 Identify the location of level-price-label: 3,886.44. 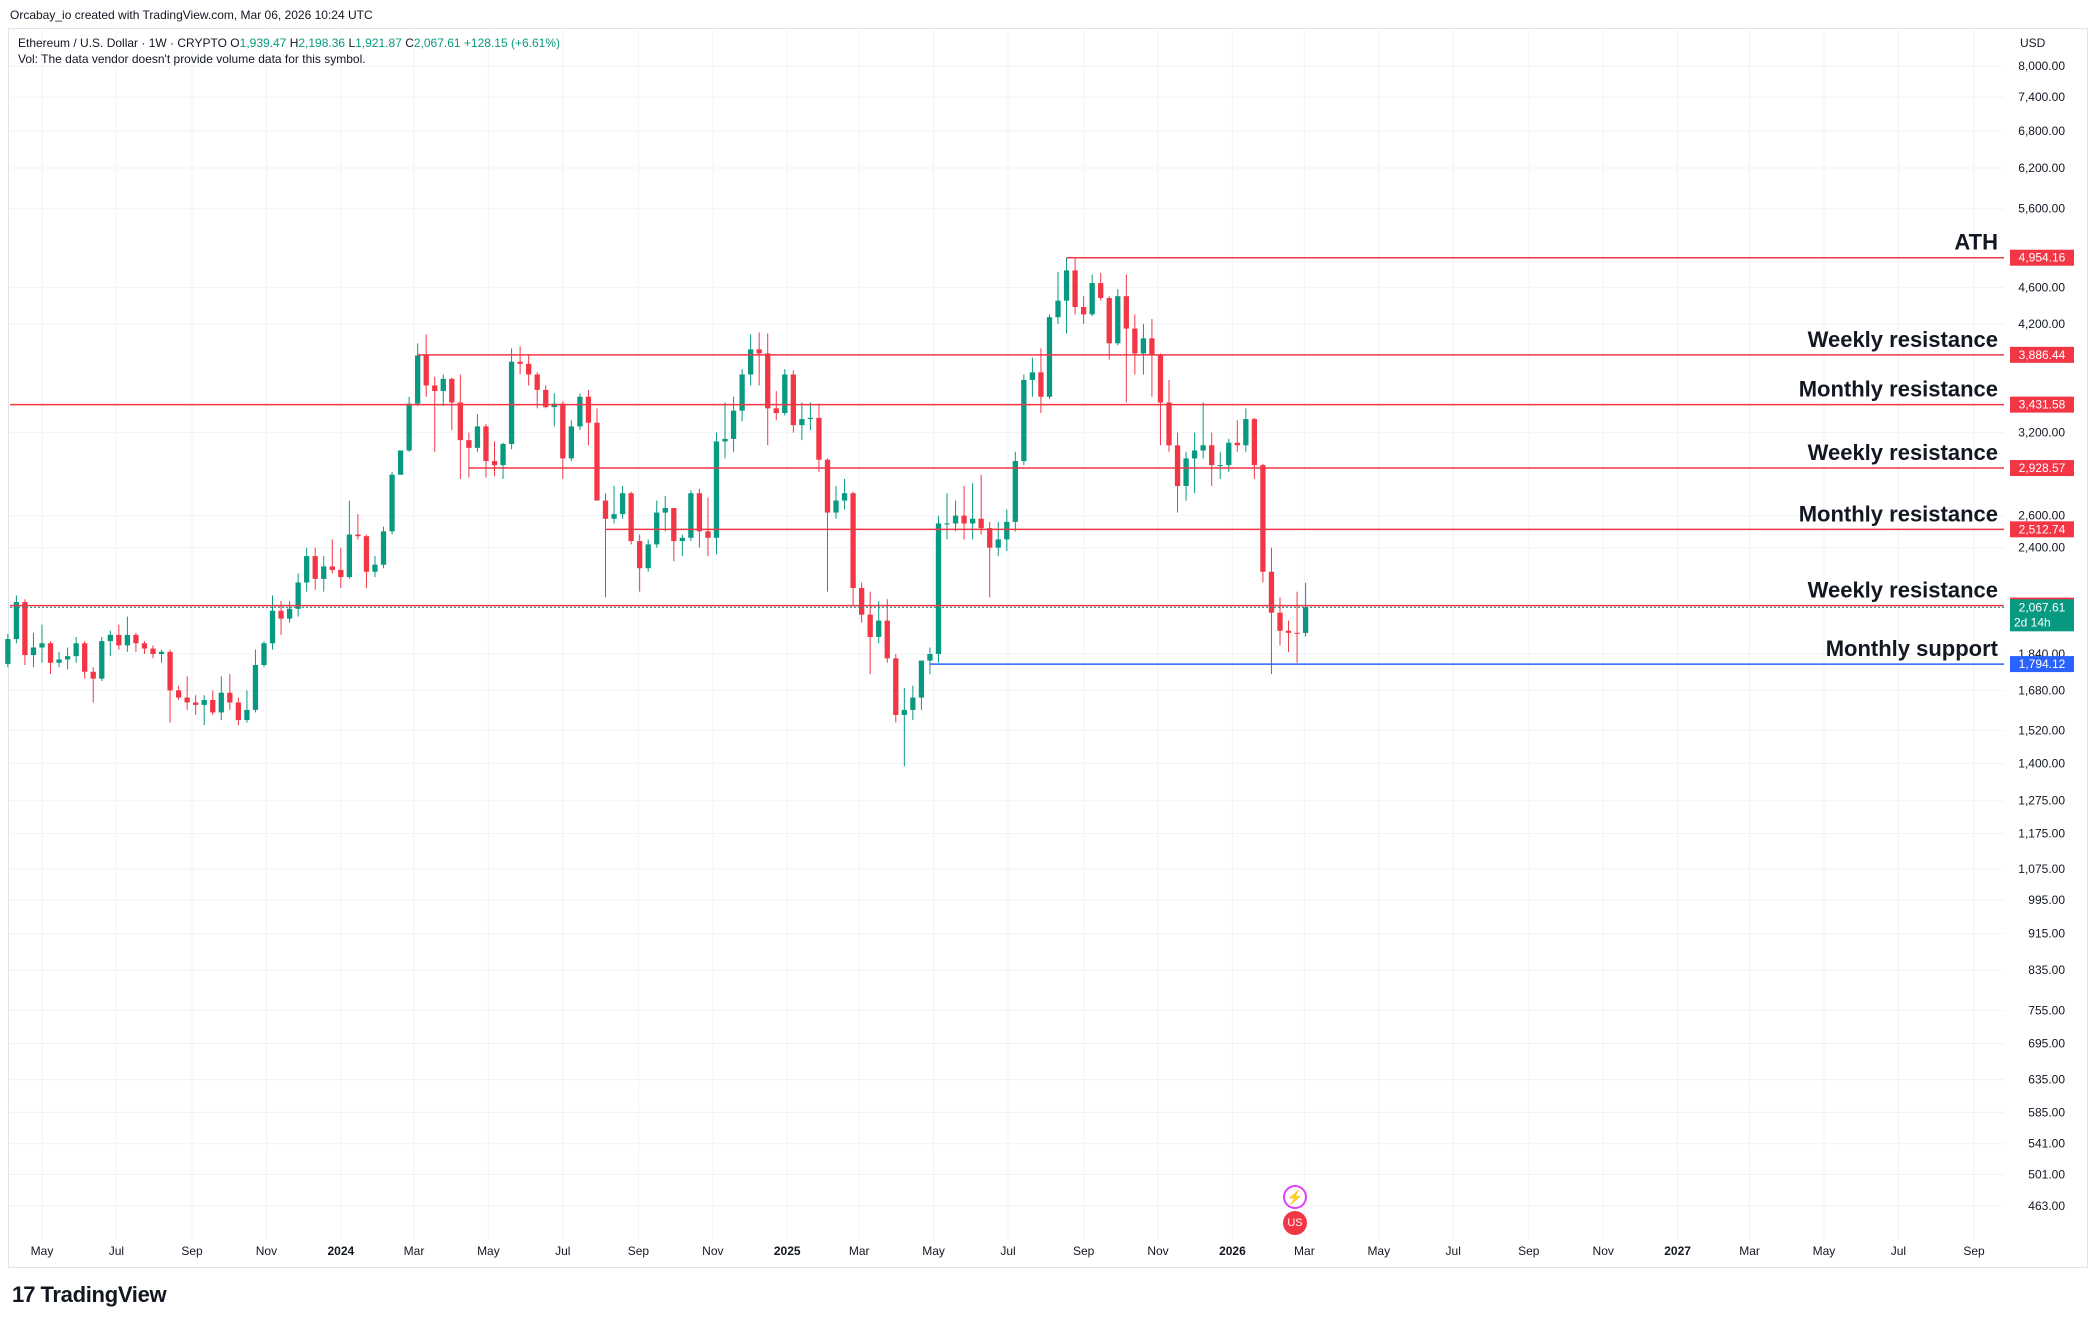
(2042, 355).